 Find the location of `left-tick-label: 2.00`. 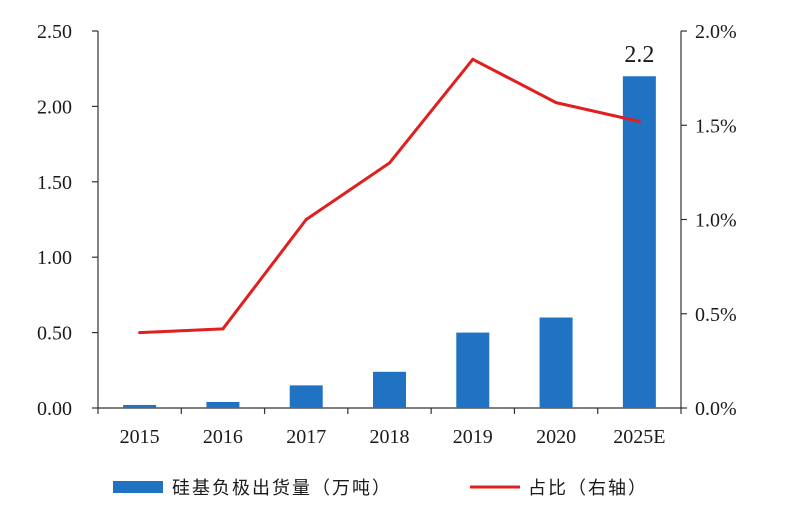

left-tick-label: 2.00 is located at coordinates (54, 107).